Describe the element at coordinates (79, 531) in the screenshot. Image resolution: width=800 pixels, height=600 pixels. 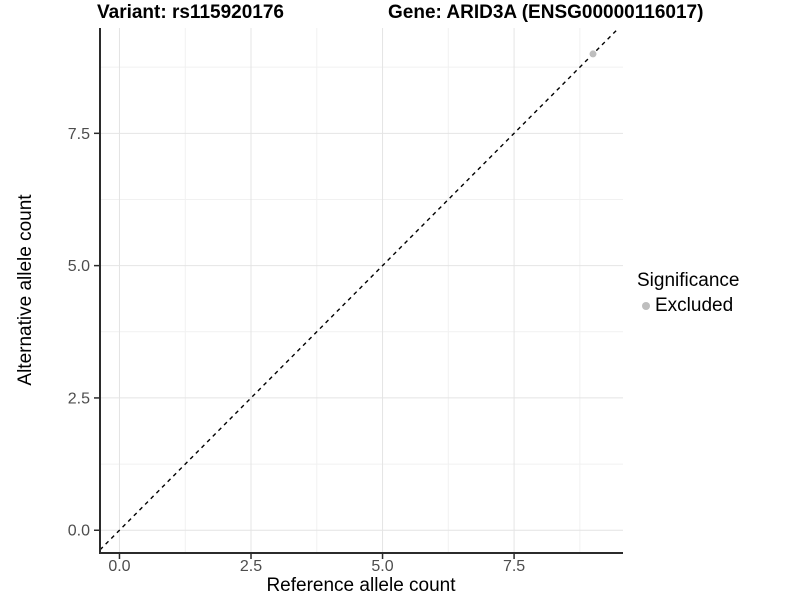
I see `y-tick-label: 0.0` at that location.